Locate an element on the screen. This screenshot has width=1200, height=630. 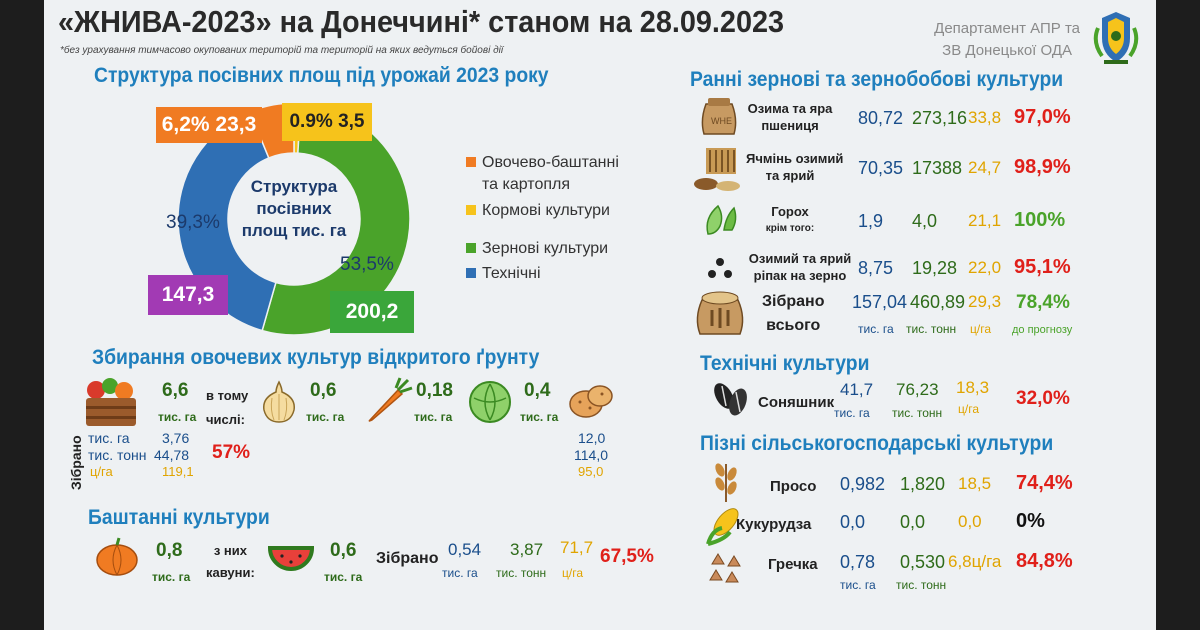
potato-area: 12,0 is located at coordinates (592, 438).